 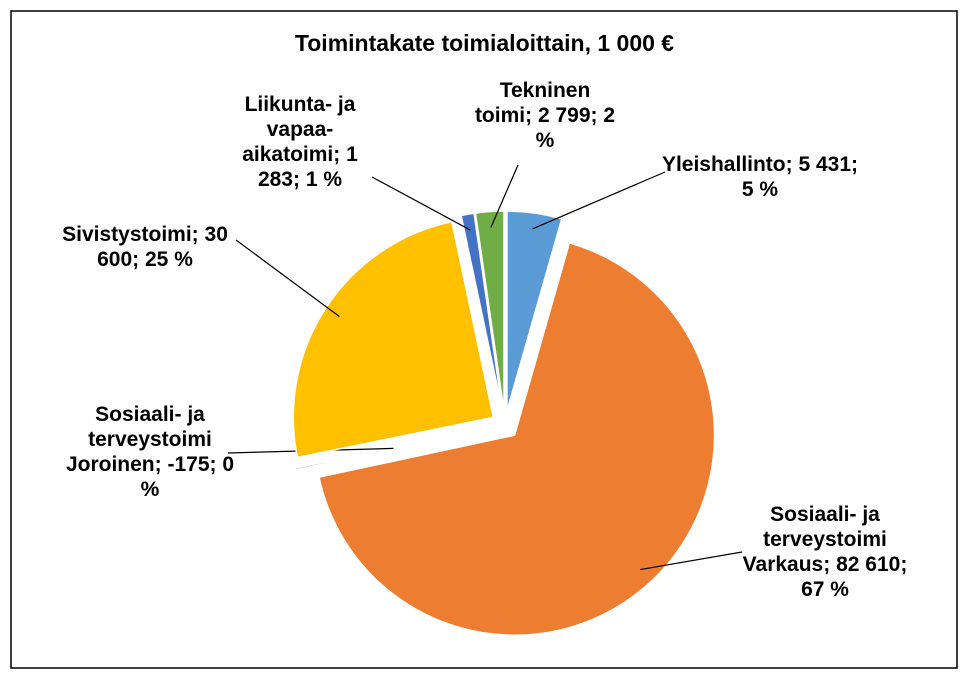 What do you see at coordinates (575, 128) in the screenshot?
I see `label-percent: 2 %` at bounding box center [575, 128].